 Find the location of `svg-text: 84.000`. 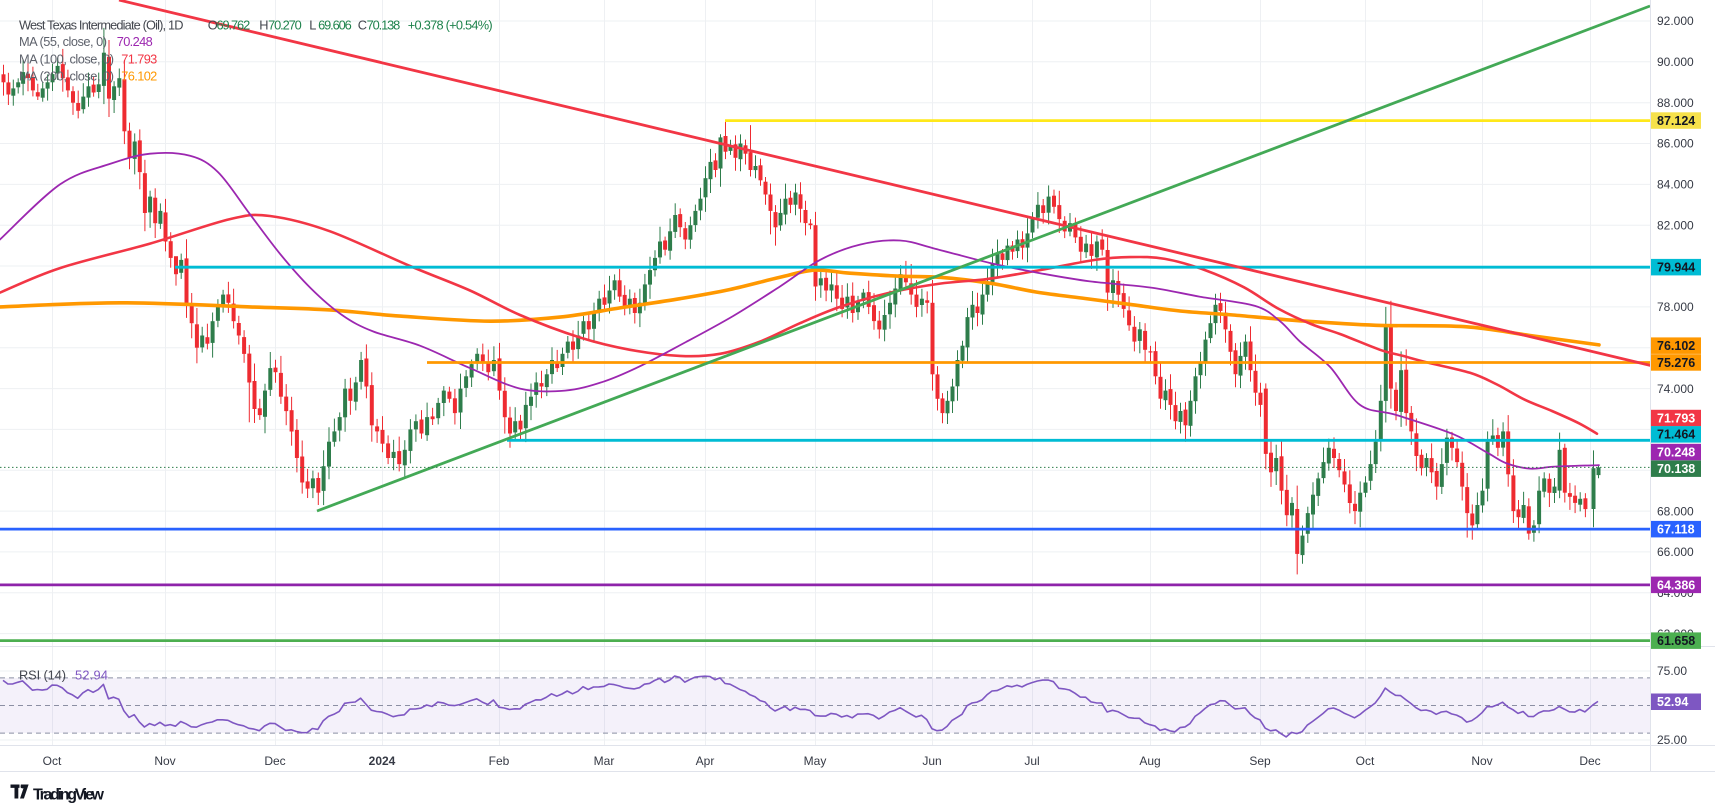

svg-text: 84.000 is located at coordinates (1675, 185).